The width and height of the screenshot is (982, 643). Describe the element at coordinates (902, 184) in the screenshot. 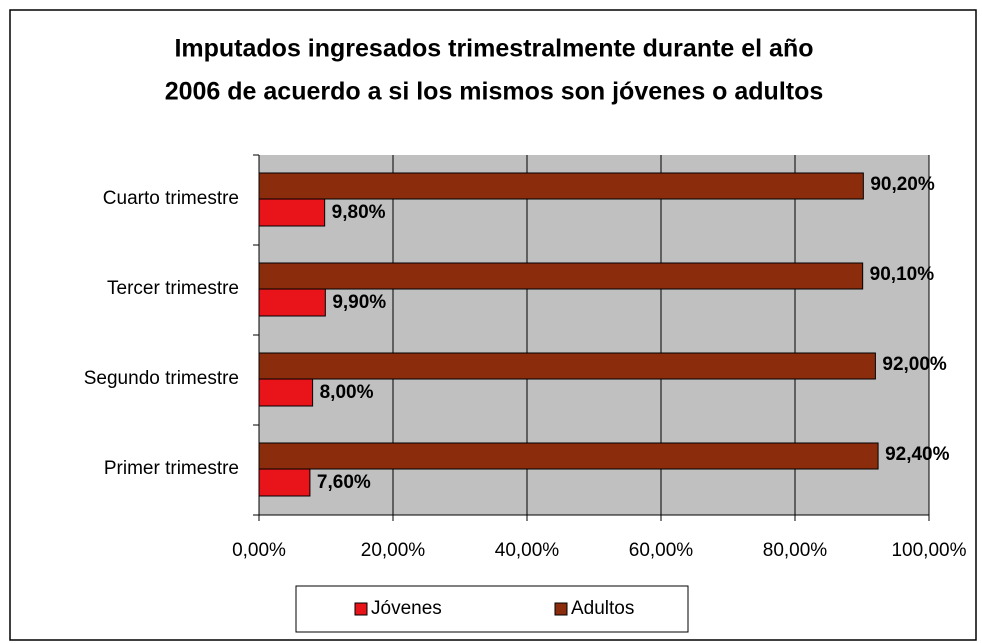

I see `value-label: 90,20%` at that location.